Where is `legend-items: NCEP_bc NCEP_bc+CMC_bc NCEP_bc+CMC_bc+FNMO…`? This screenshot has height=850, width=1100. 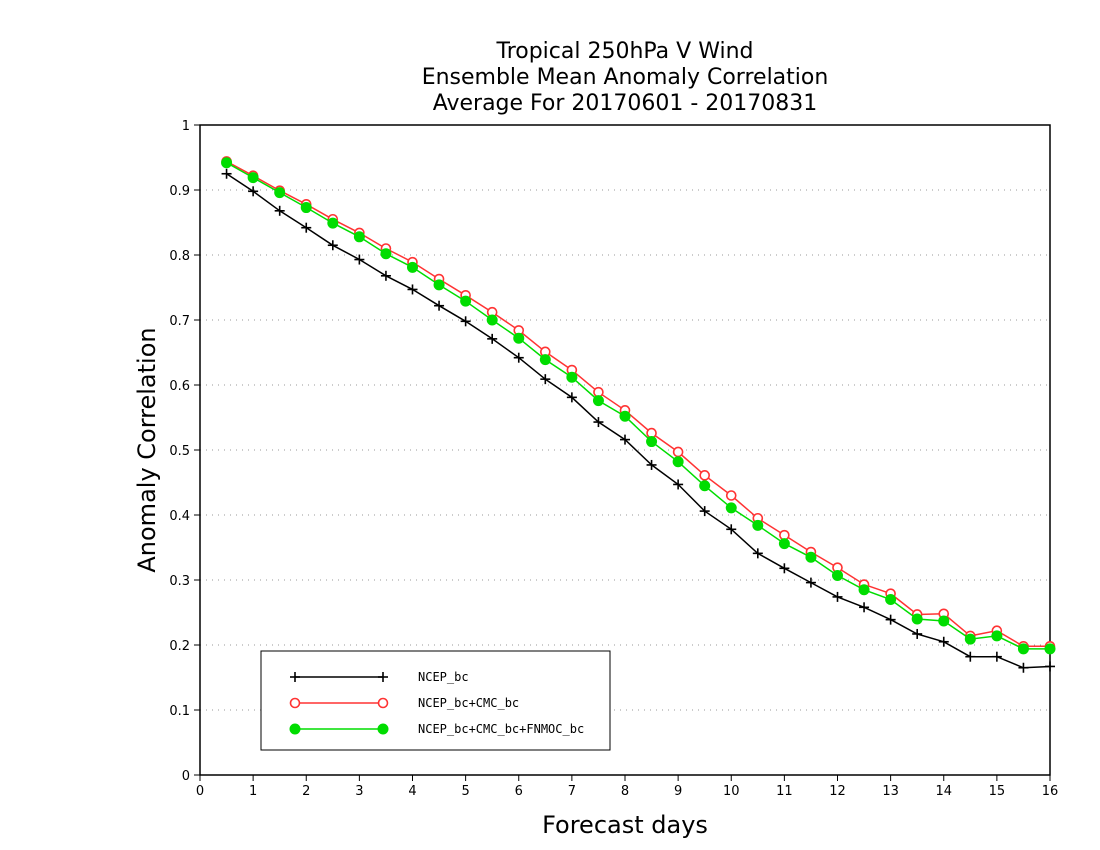 legend-items: NCEP_bc NCEP_bc+CMC_bc NCEP_bc+CMC_bc+FNMO… is located at coordinates (436, 703).